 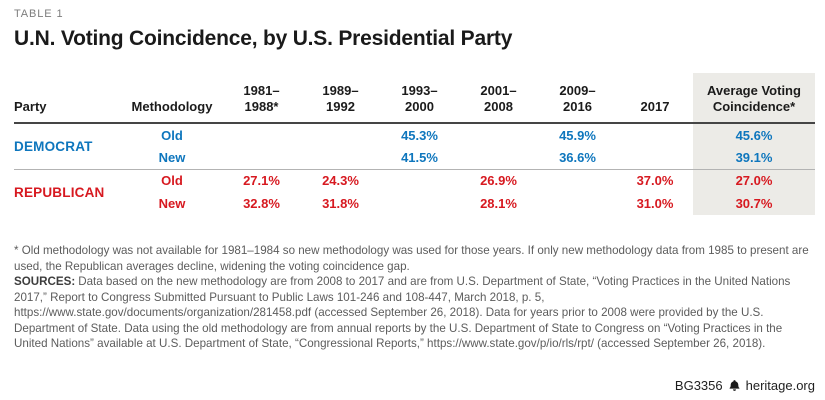 I want to click on average-value-cell: 27.0%, so click(x=754, y=180).